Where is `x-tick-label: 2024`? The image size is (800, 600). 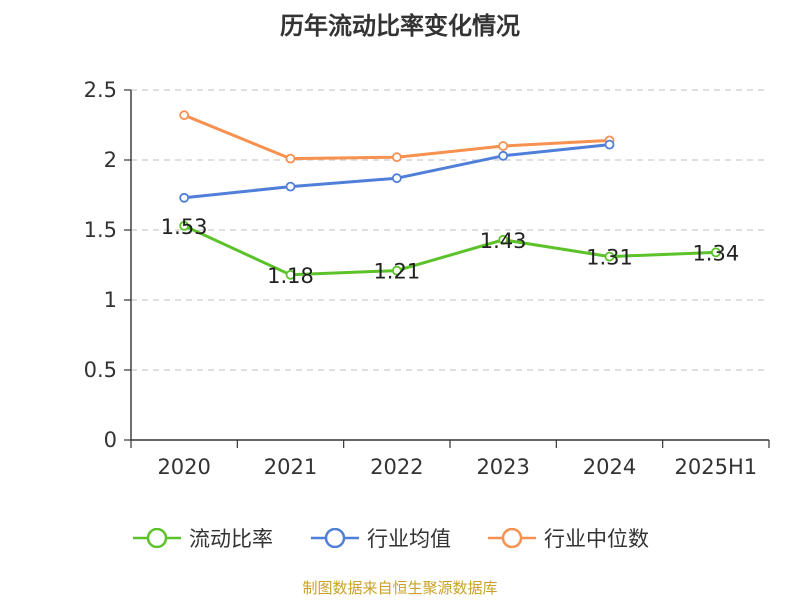
x-tick-label: 2024 is located at coordinates (609, 467).